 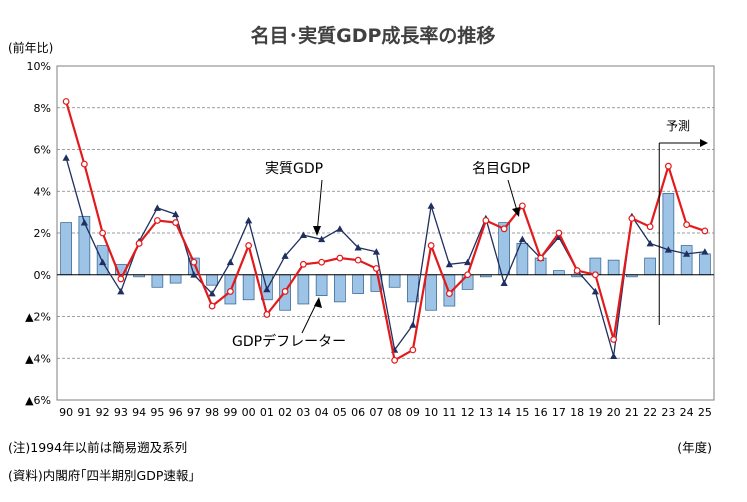 I want to click on x-tick-label: 14, so click(x=504, y=412).